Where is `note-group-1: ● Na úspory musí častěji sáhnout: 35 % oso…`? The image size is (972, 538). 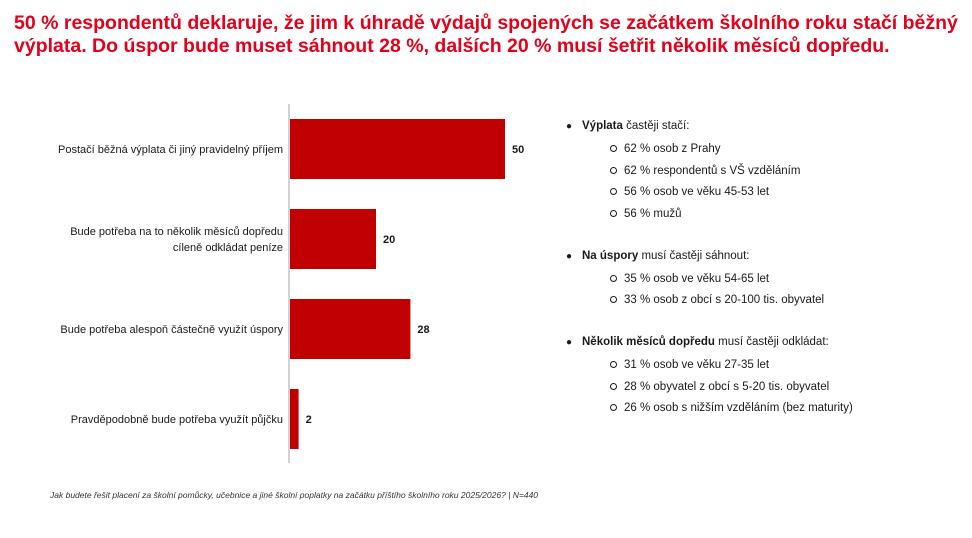 note-group-1: ● Na úspory musí častěji sáhnout: 35 % oso… is located at coordinates (766, 278).